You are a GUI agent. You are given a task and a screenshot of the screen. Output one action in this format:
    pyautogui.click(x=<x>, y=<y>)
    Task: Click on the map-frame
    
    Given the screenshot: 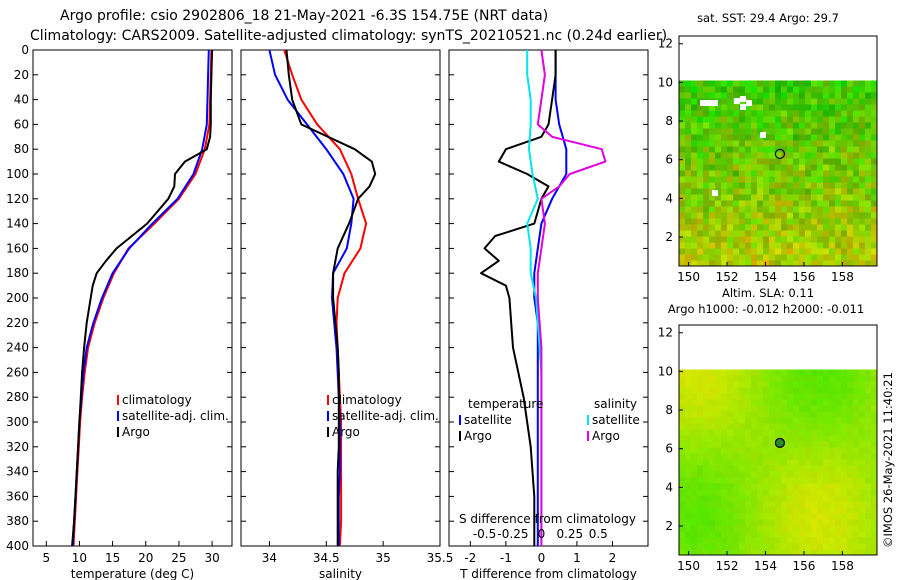 What is the action you would take?
    pyautogui.click(x=778, y=151)
    